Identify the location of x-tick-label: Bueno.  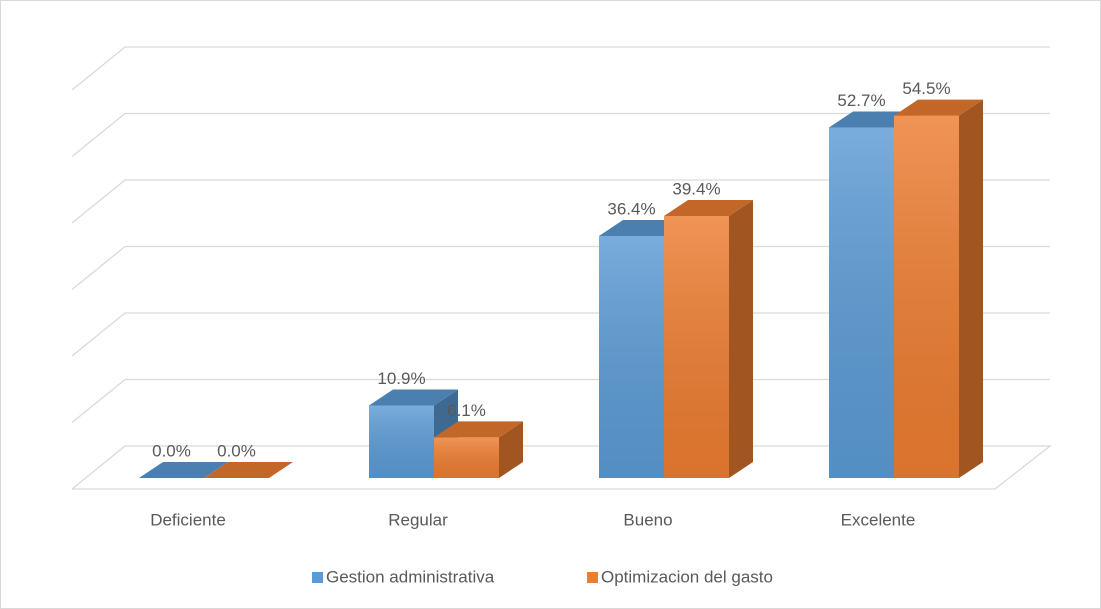
(647, 519).